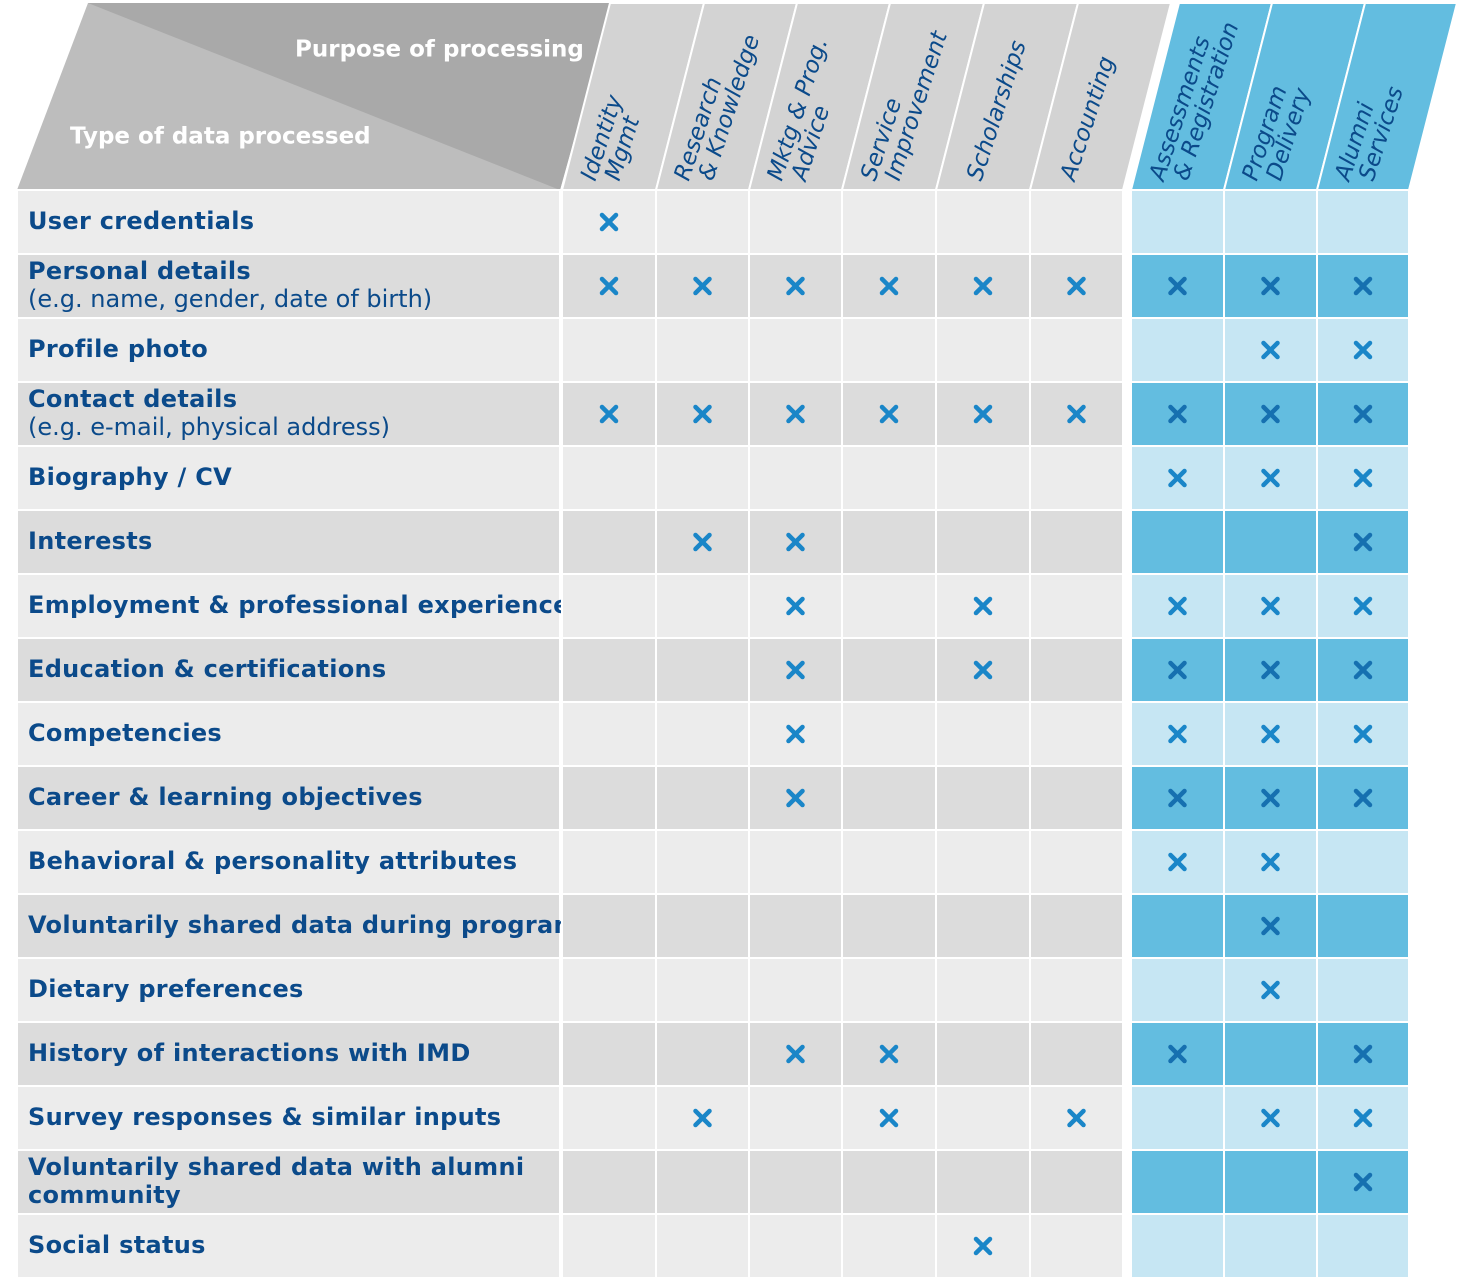 Image resolution: width=1457 pixels, height=1280 pixels. What do you see at coordinates (118, 349) in the screenshot?
I see `row-label: Profile photo` at bounding box center [118, 349].